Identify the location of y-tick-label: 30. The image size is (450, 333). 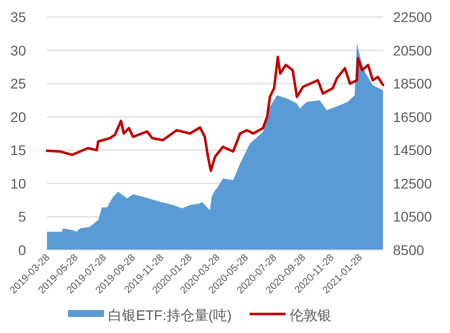
(18, 50).